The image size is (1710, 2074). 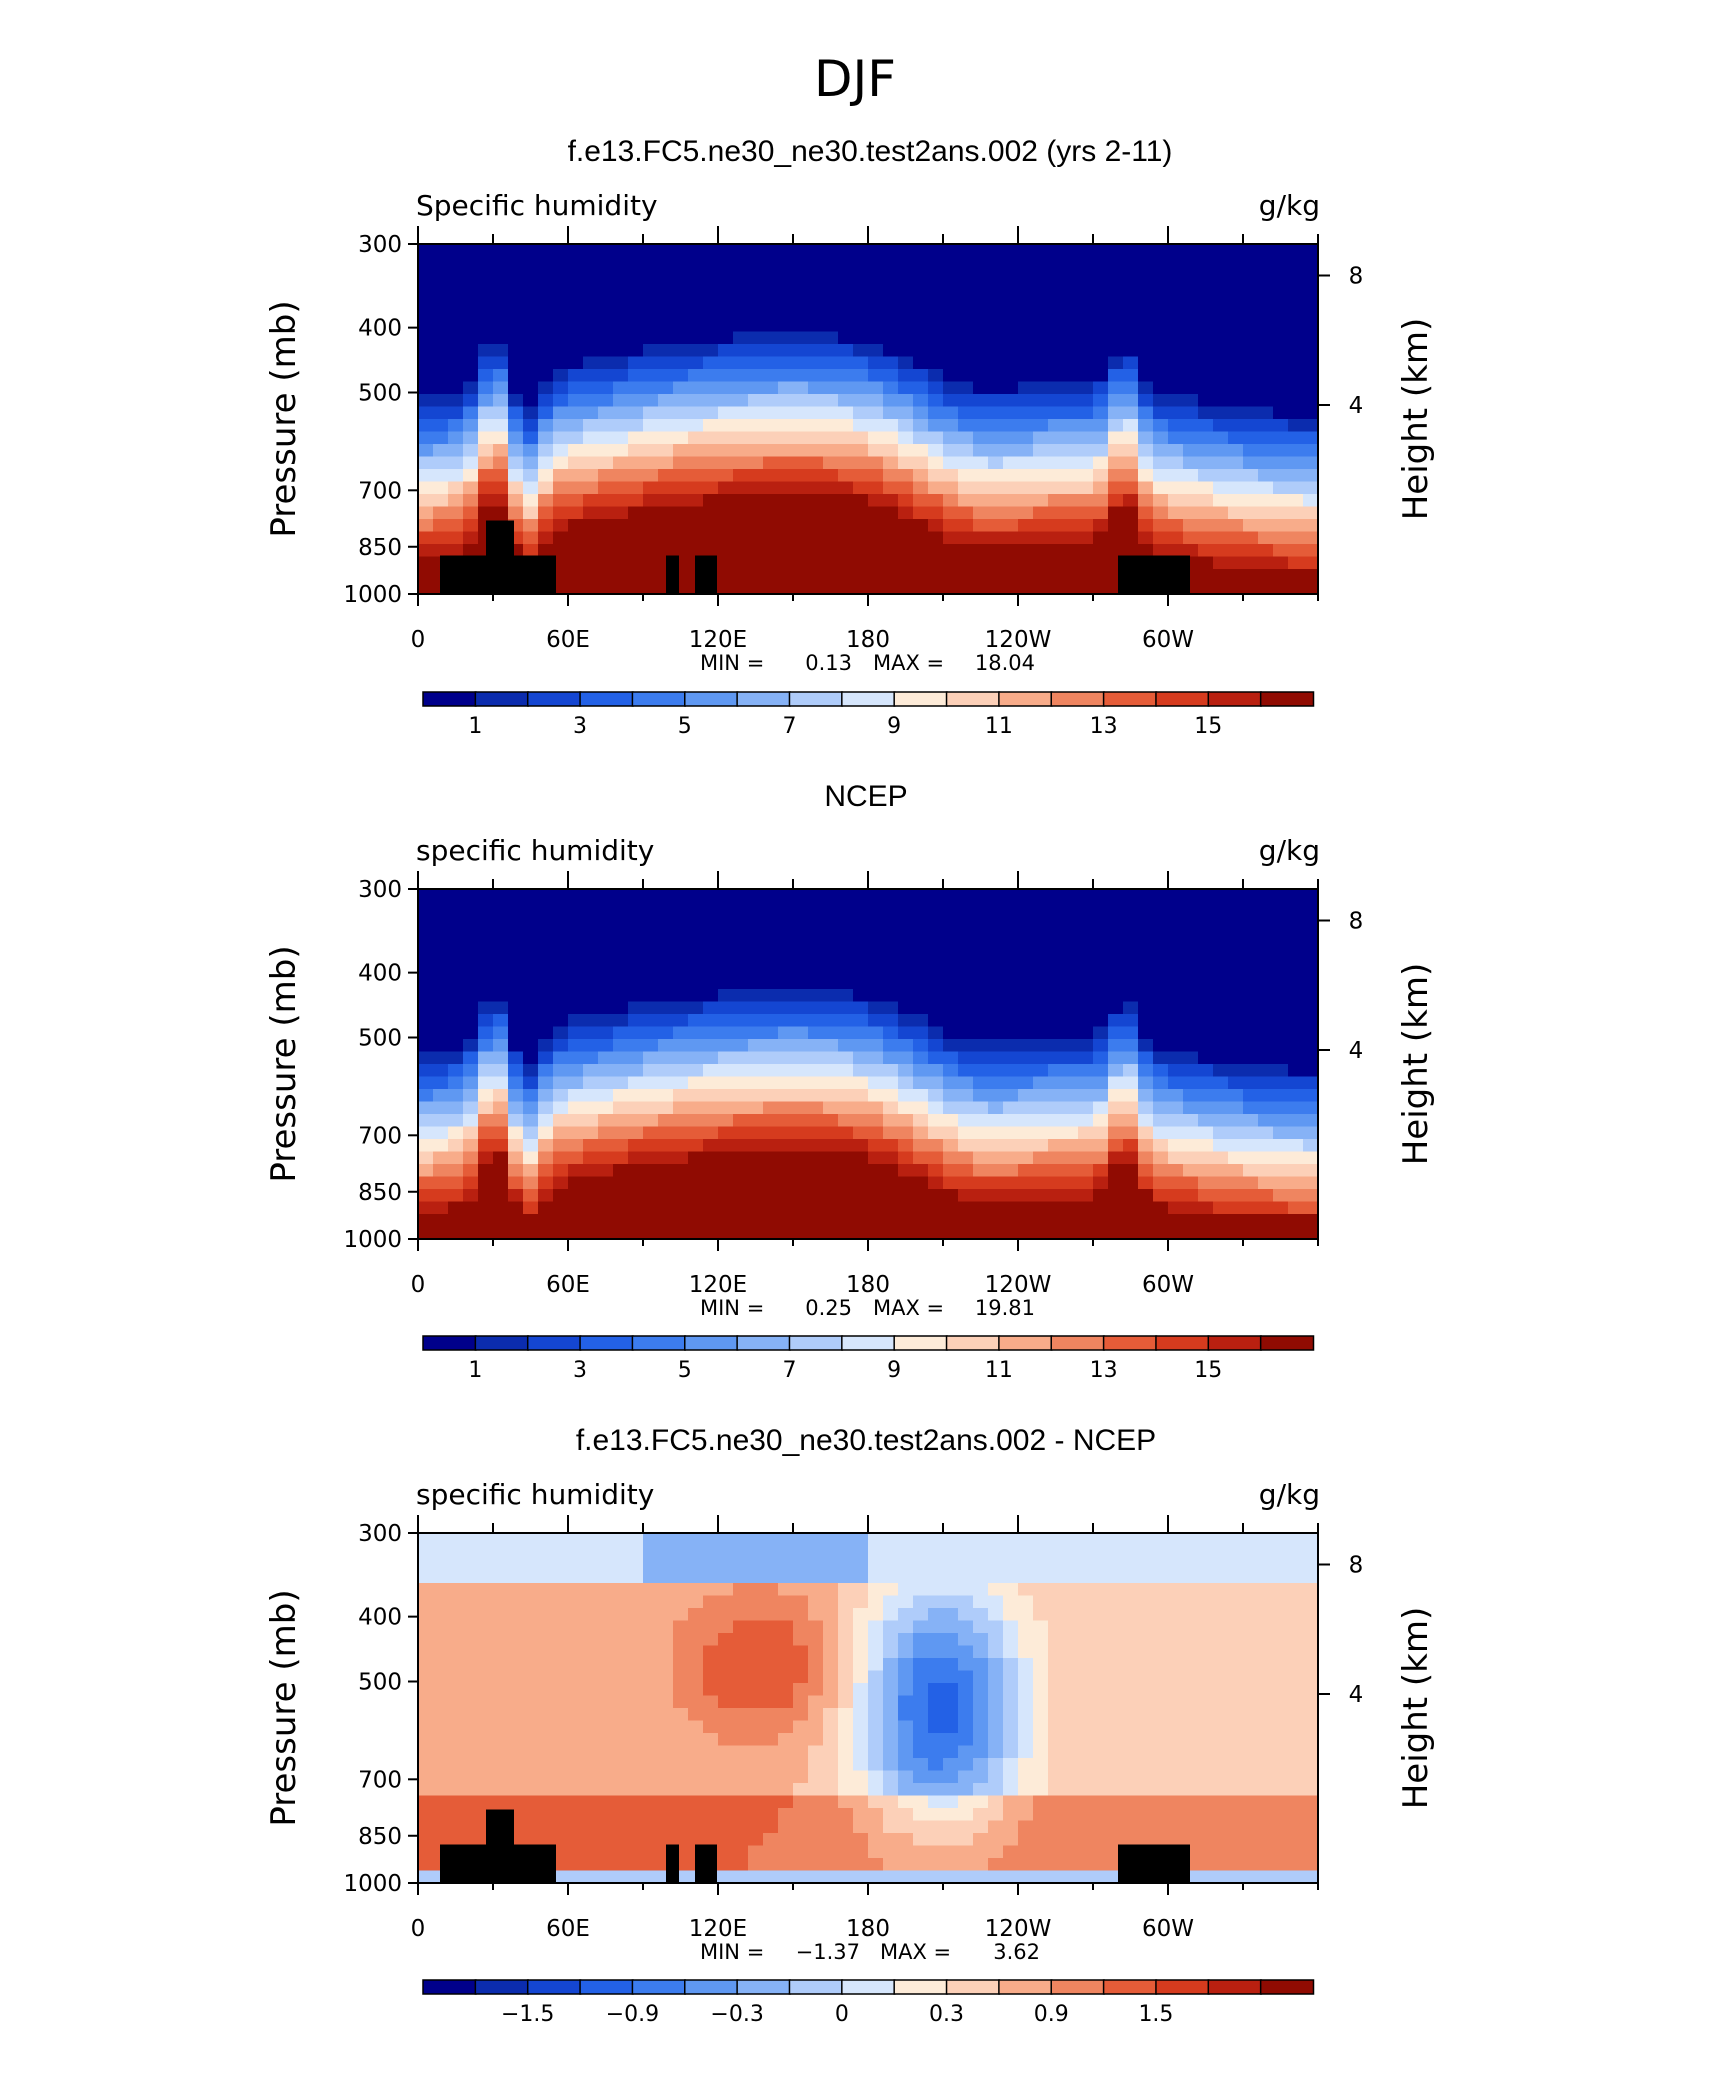 I want to click on y-tick-label: 400, so click(x=380, y=329).